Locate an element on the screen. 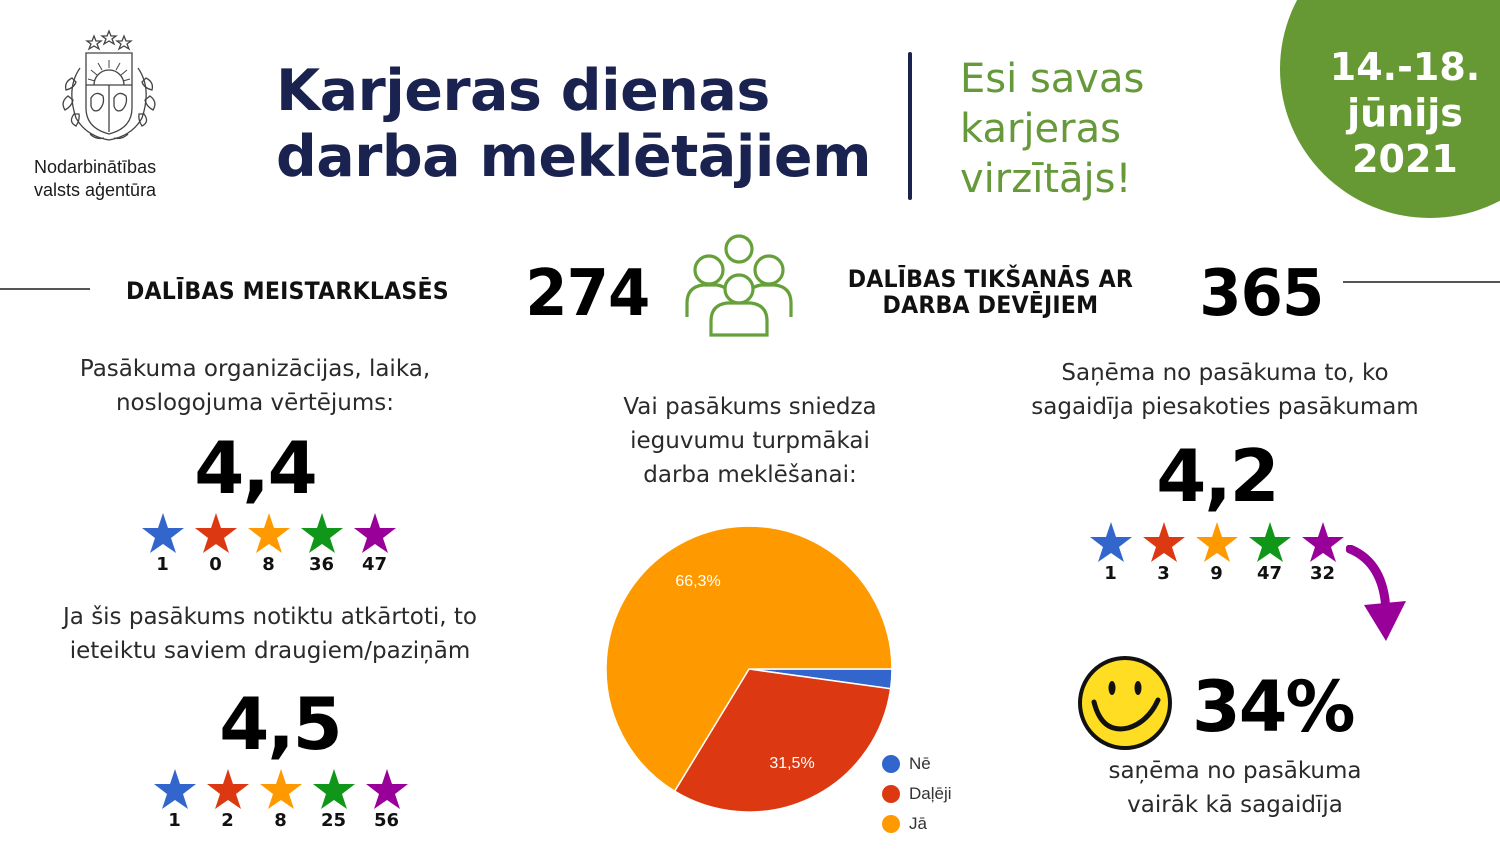  employer-meetings-label: DALĪBAS TIKŠANĀS AR DARBA DEVĒJIEM is located at coordinates (990, 292).